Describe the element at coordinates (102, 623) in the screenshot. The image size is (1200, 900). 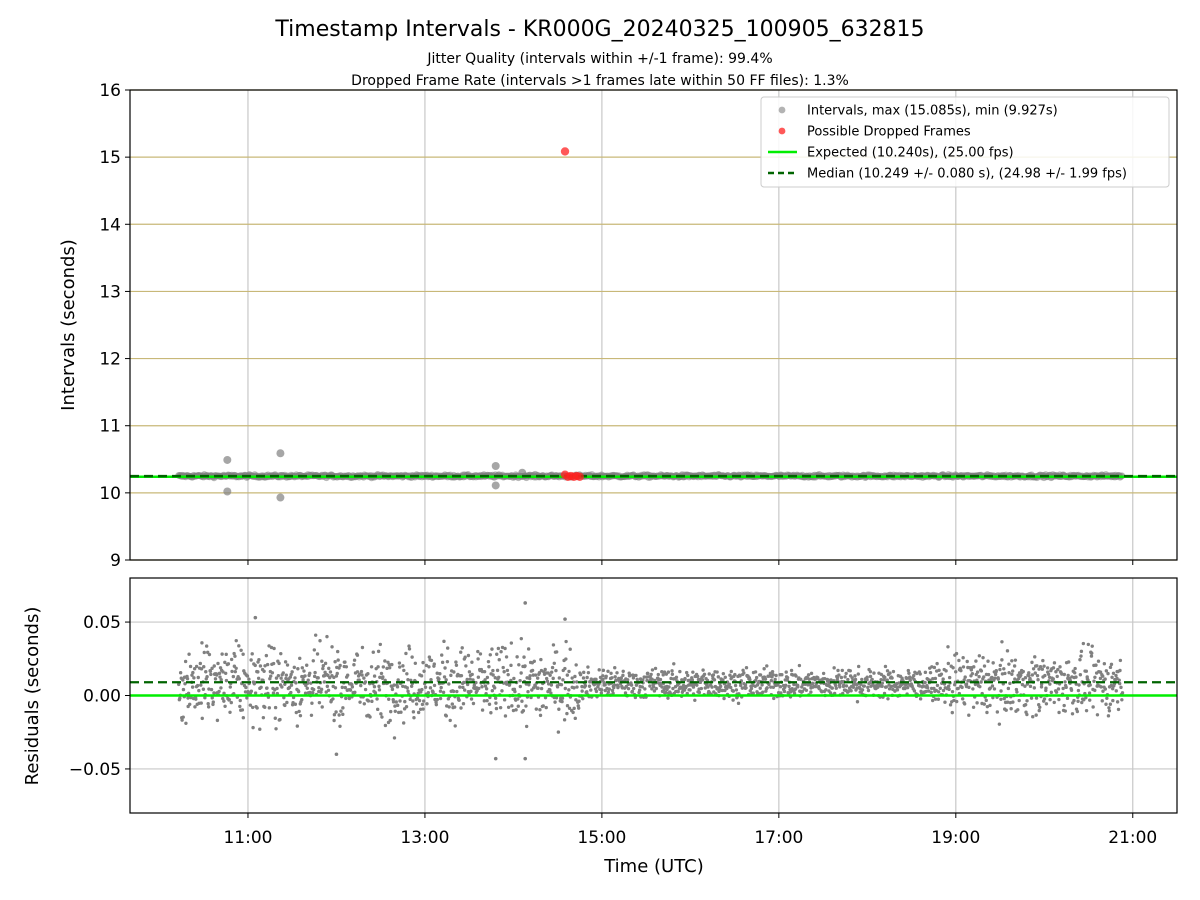
I see `bottom-ytick-label-2: 0.05` at that location.